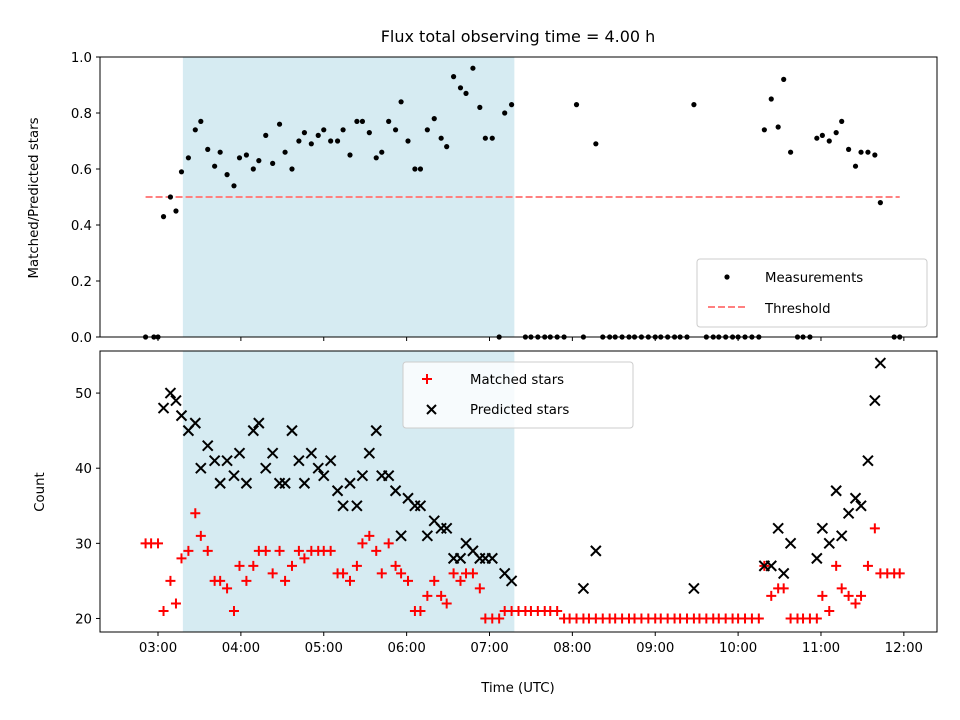  Describe the element at coordinates (531, 339) in the screenshot. I see `ratio-x-ticks` at that location.